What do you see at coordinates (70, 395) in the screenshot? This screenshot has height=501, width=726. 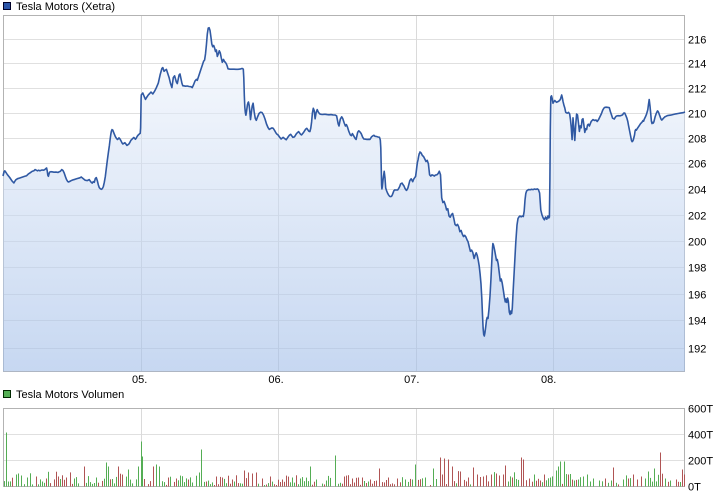 I see `svg-text: Tesla Motors Volumen` at bounding box center [70, 395].